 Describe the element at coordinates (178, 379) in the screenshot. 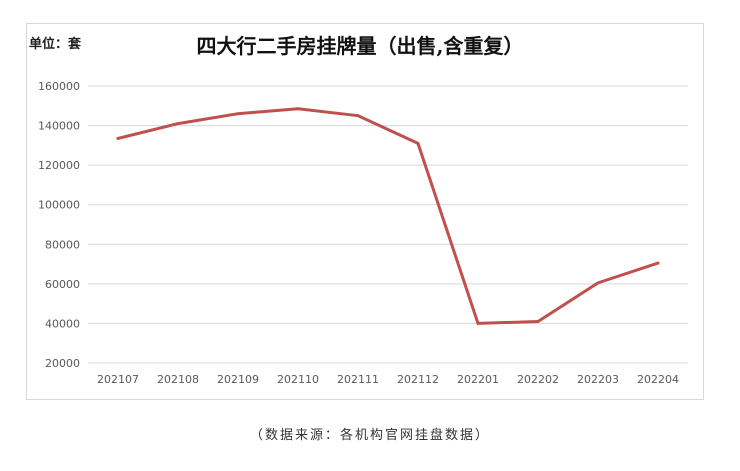

I see `x-tick-label: 202108` at that location.